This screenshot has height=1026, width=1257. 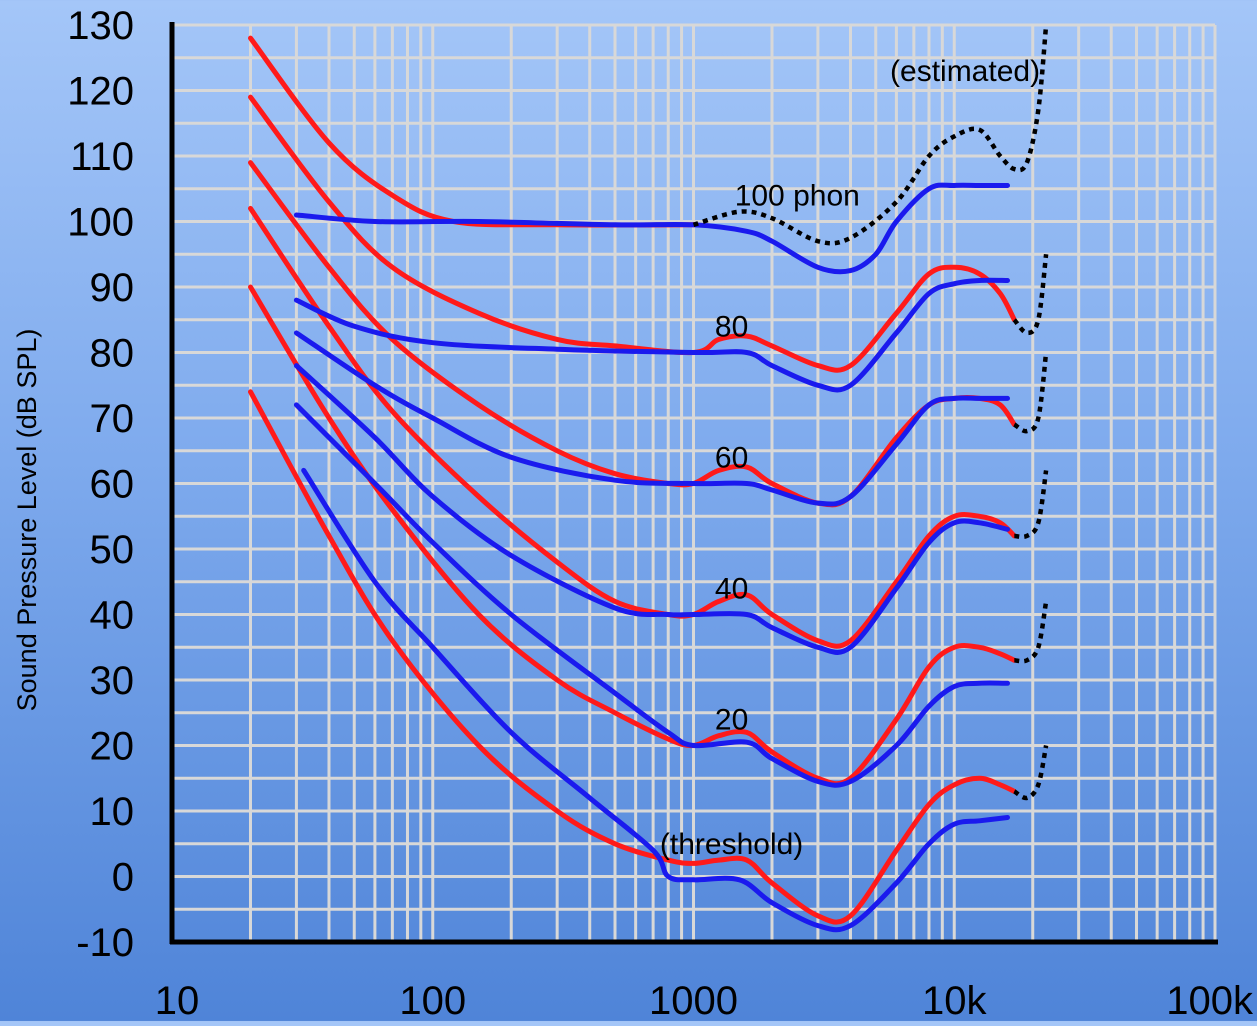 What do you see at coordinates (1210, 1000) in the screenshot?
I see `x-tick-label: 100k` at bounding box center [1210, 1000].